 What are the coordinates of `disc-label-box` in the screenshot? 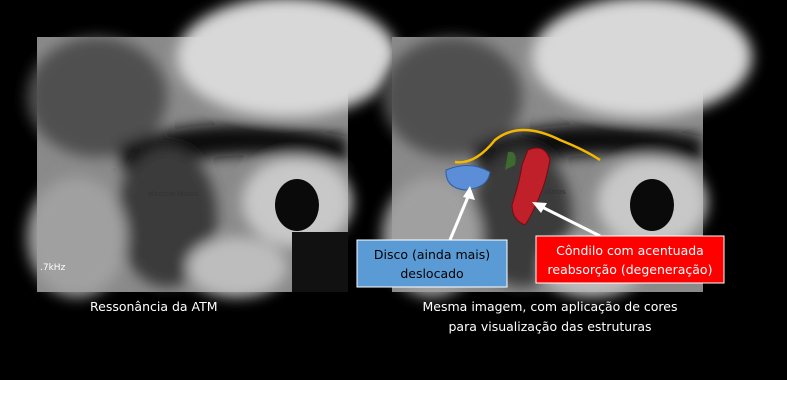 It's located at (432, 263).